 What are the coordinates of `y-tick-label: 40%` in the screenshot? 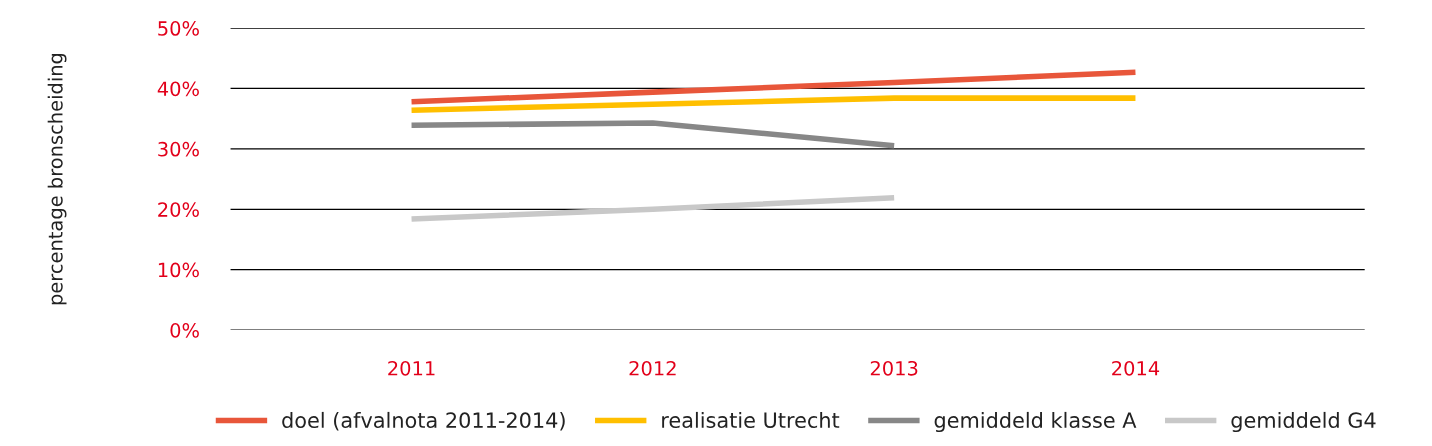 It's located at (178, 89).